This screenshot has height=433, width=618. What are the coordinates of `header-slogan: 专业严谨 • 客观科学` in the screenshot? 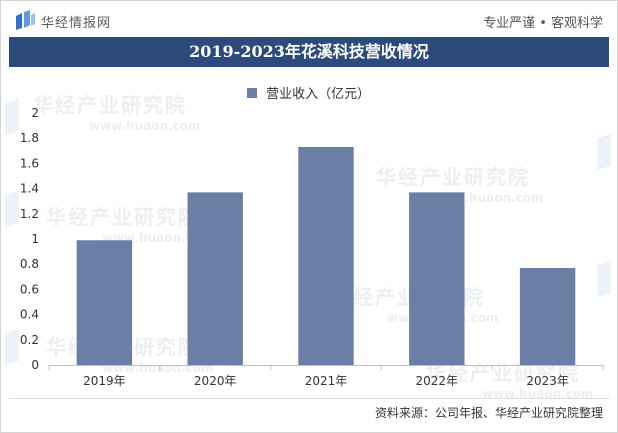 It's located at (543, 23).